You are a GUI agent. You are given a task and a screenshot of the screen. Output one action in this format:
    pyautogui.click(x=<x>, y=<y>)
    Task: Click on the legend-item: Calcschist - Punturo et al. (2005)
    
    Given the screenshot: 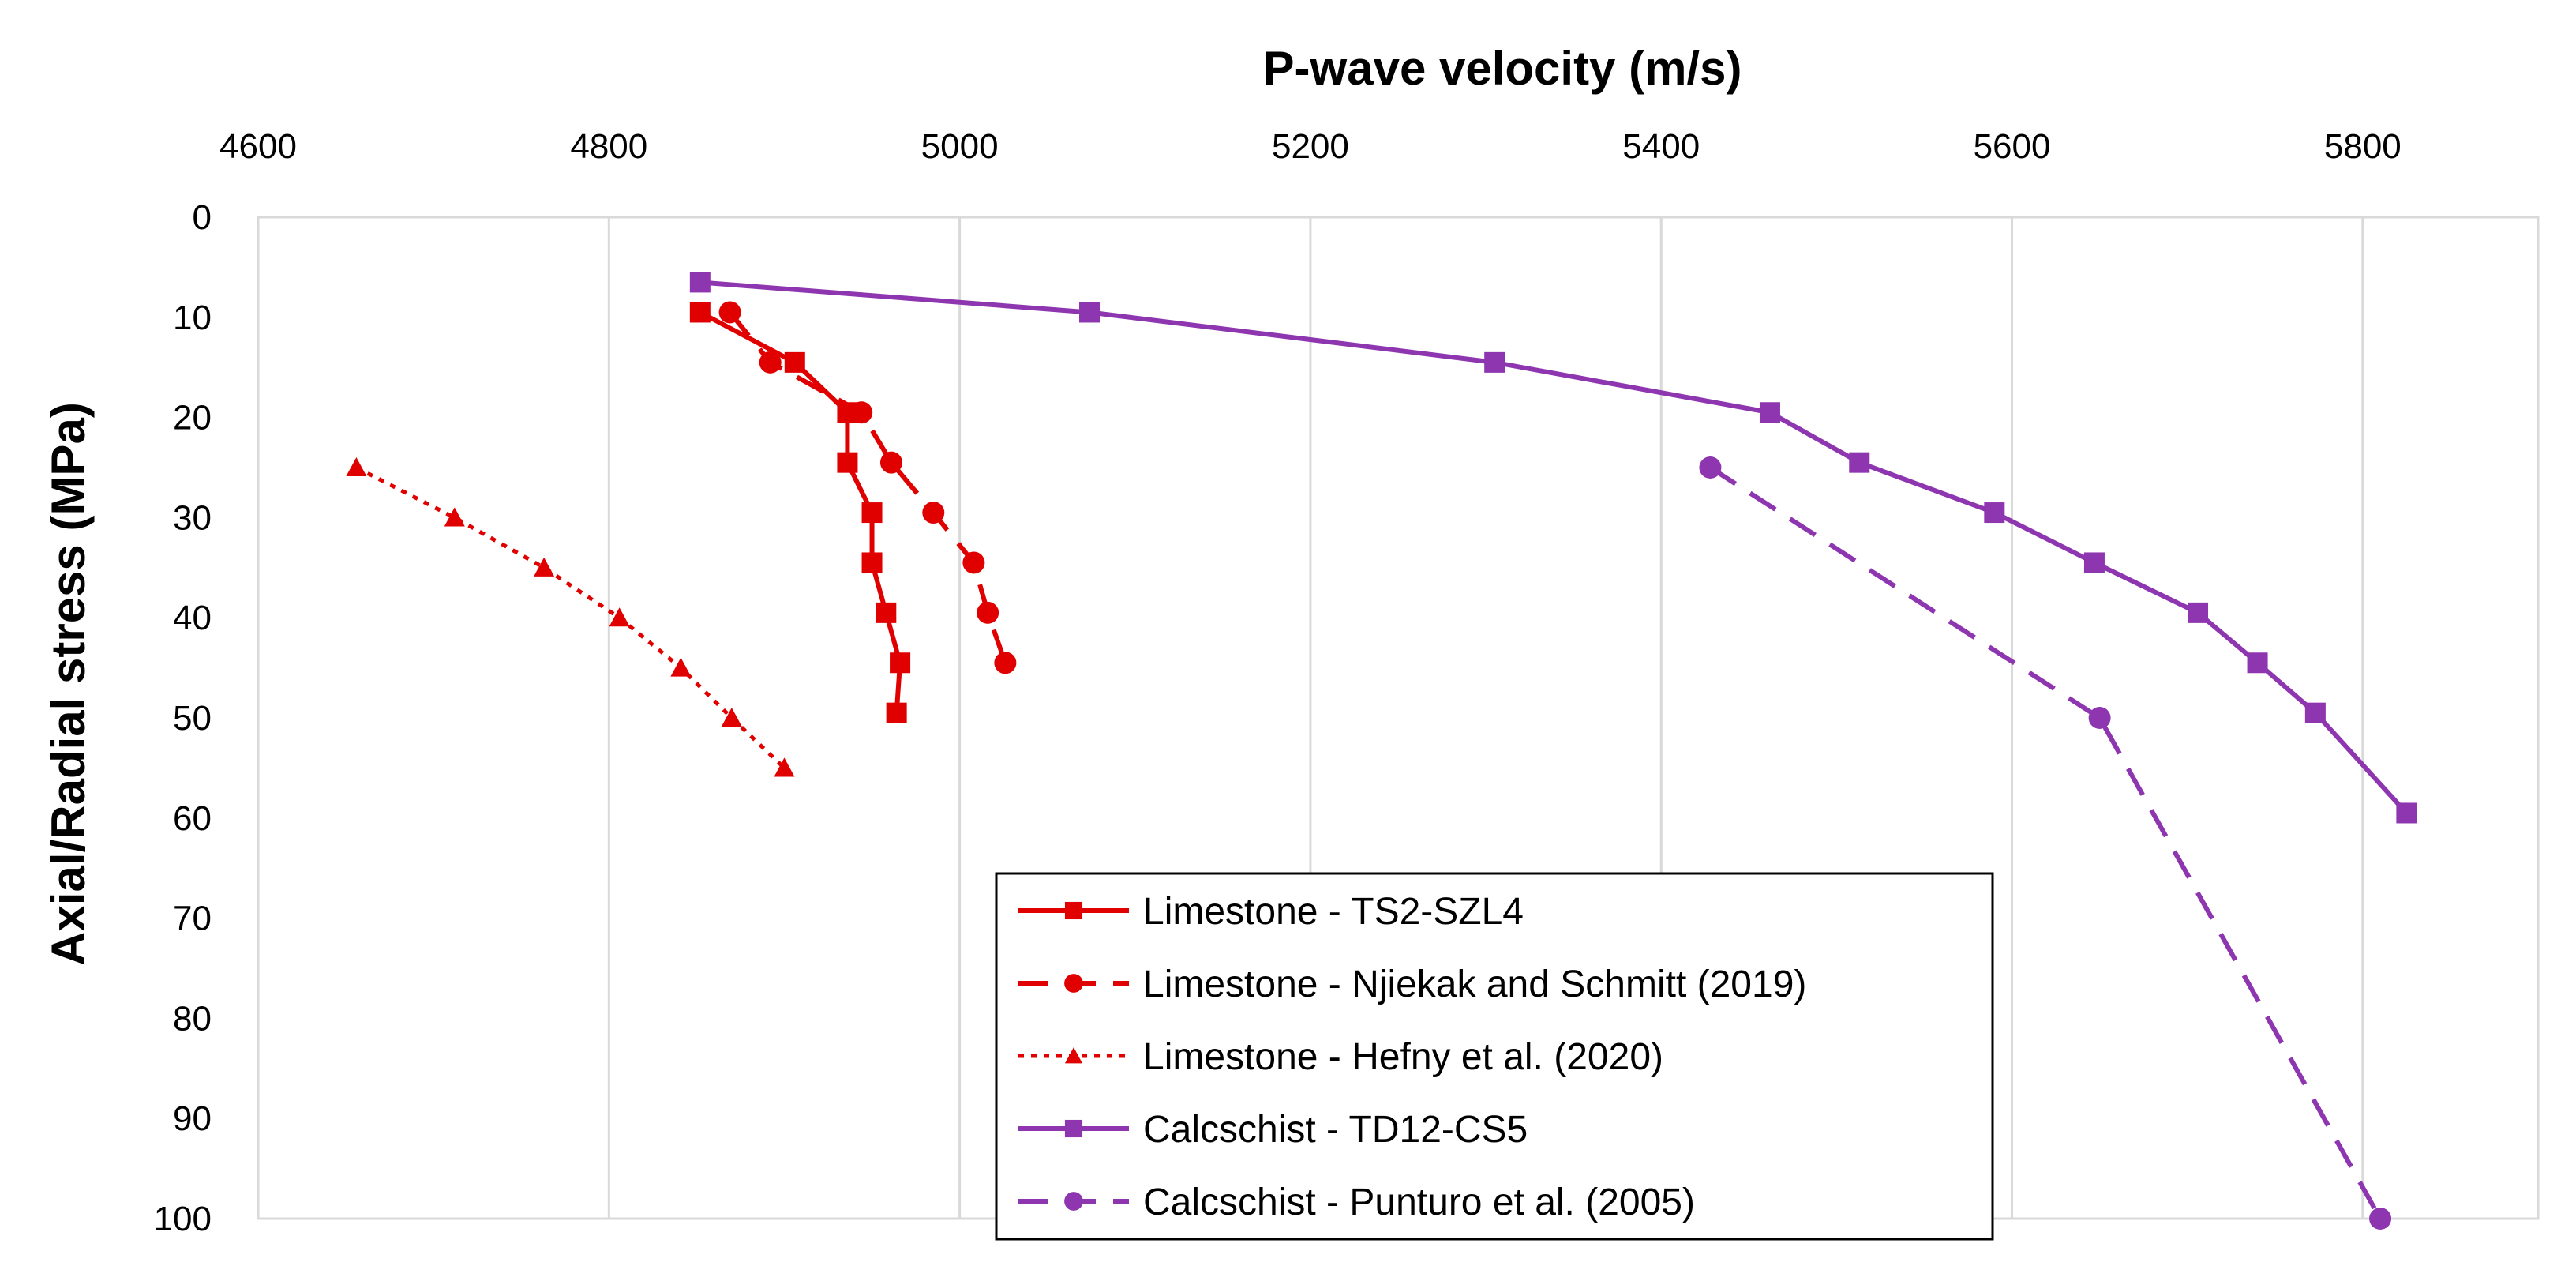 What is the action you would take?
    pyautogui.click(x=1356, y=1202)
    